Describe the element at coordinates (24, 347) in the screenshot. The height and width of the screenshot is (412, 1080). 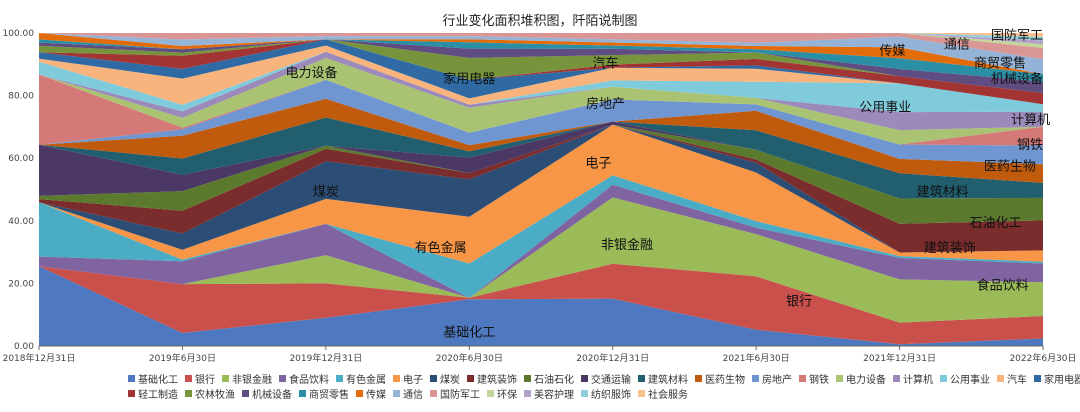
I see `y-tick-label: 0.00` at that location.